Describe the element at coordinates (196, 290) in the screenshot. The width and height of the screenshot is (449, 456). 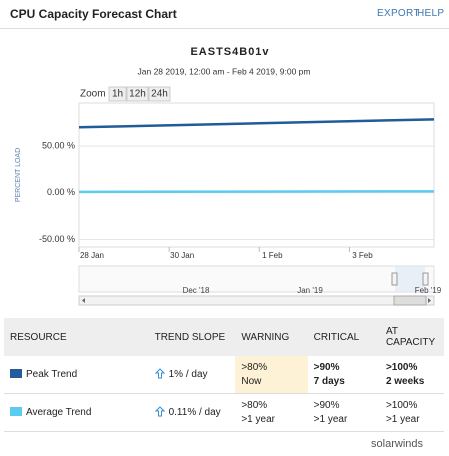
I see `navigator-label: Dec '18` at that location.